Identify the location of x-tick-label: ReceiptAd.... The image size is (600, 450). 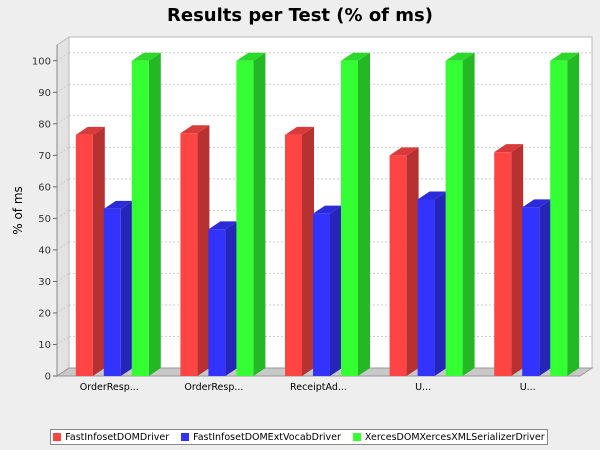
(318, 387).